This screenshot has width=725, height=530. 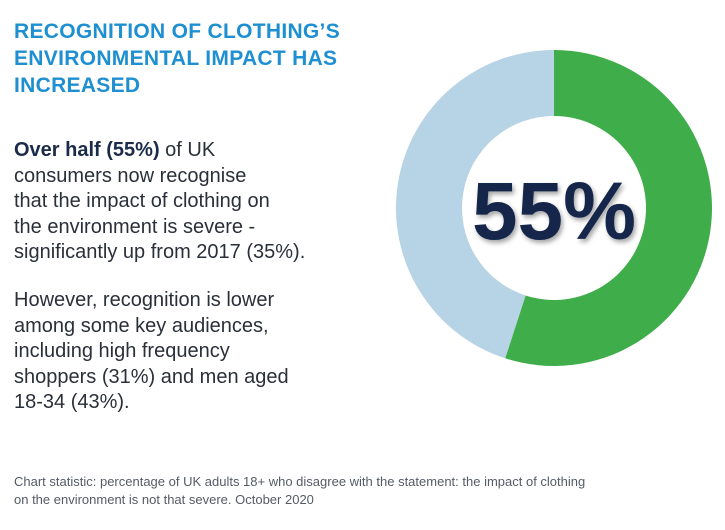 I want to click on summary-line: the environment is severe -, so click(x=135, y=226).